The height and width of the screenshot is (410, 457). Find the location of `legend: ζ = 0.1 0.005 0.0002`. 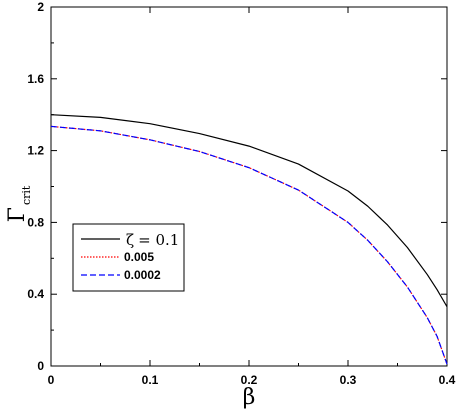

legend: ζ = 0.1 0.005 0.0002 is located at coordinates (128, 257).